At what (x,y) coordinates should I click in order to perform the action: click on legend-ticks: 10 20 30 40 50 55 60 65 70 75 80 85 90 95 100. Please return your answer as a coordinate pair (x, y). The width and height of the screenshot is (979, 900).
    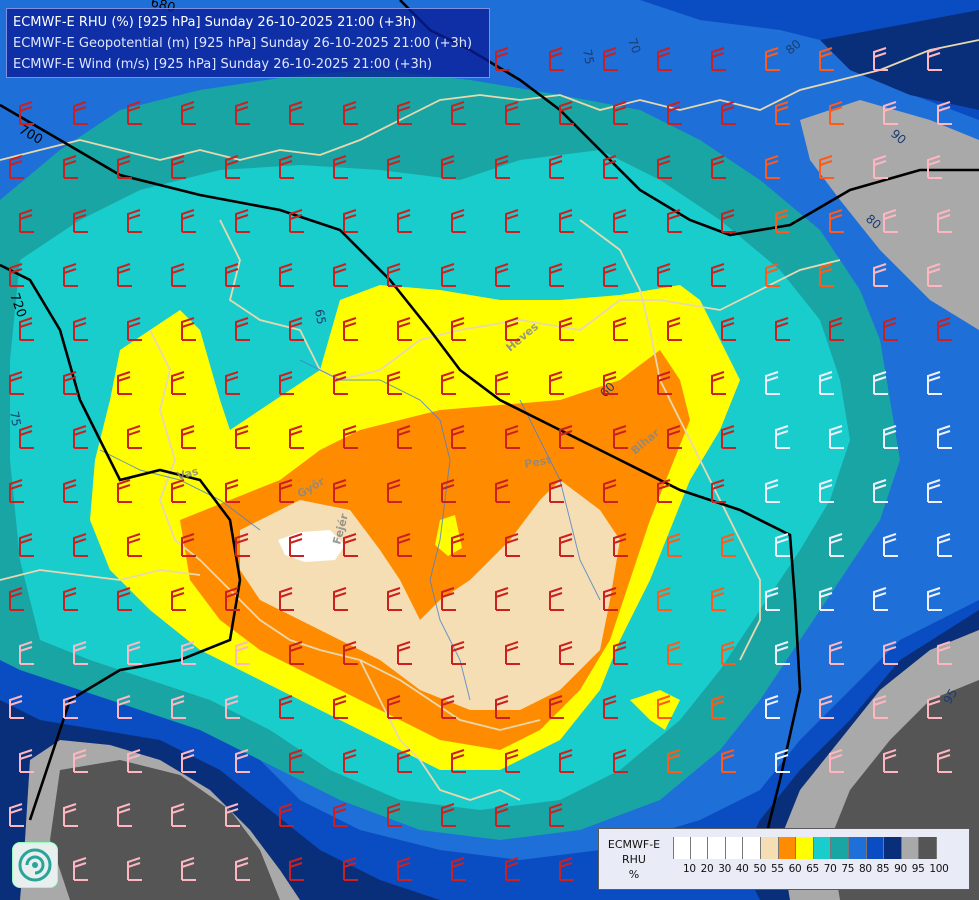
    Looking at the image, I should click on (811, 869).